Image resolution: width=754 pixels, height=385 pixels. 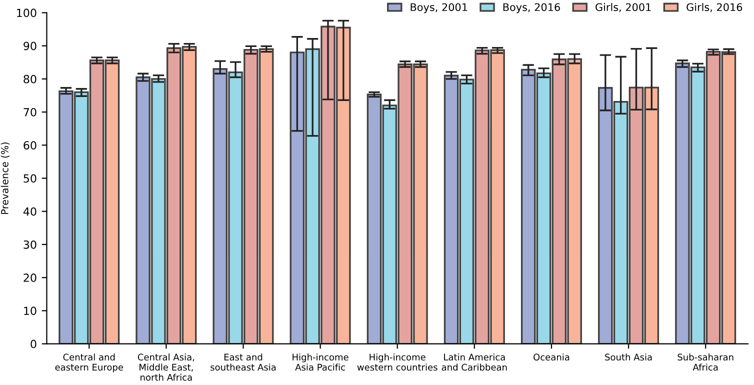 What do you see at coordinates (531, 8) in the screenshot?
I see `legend-label: Boys, 2016` at bounding box center [531, 8].